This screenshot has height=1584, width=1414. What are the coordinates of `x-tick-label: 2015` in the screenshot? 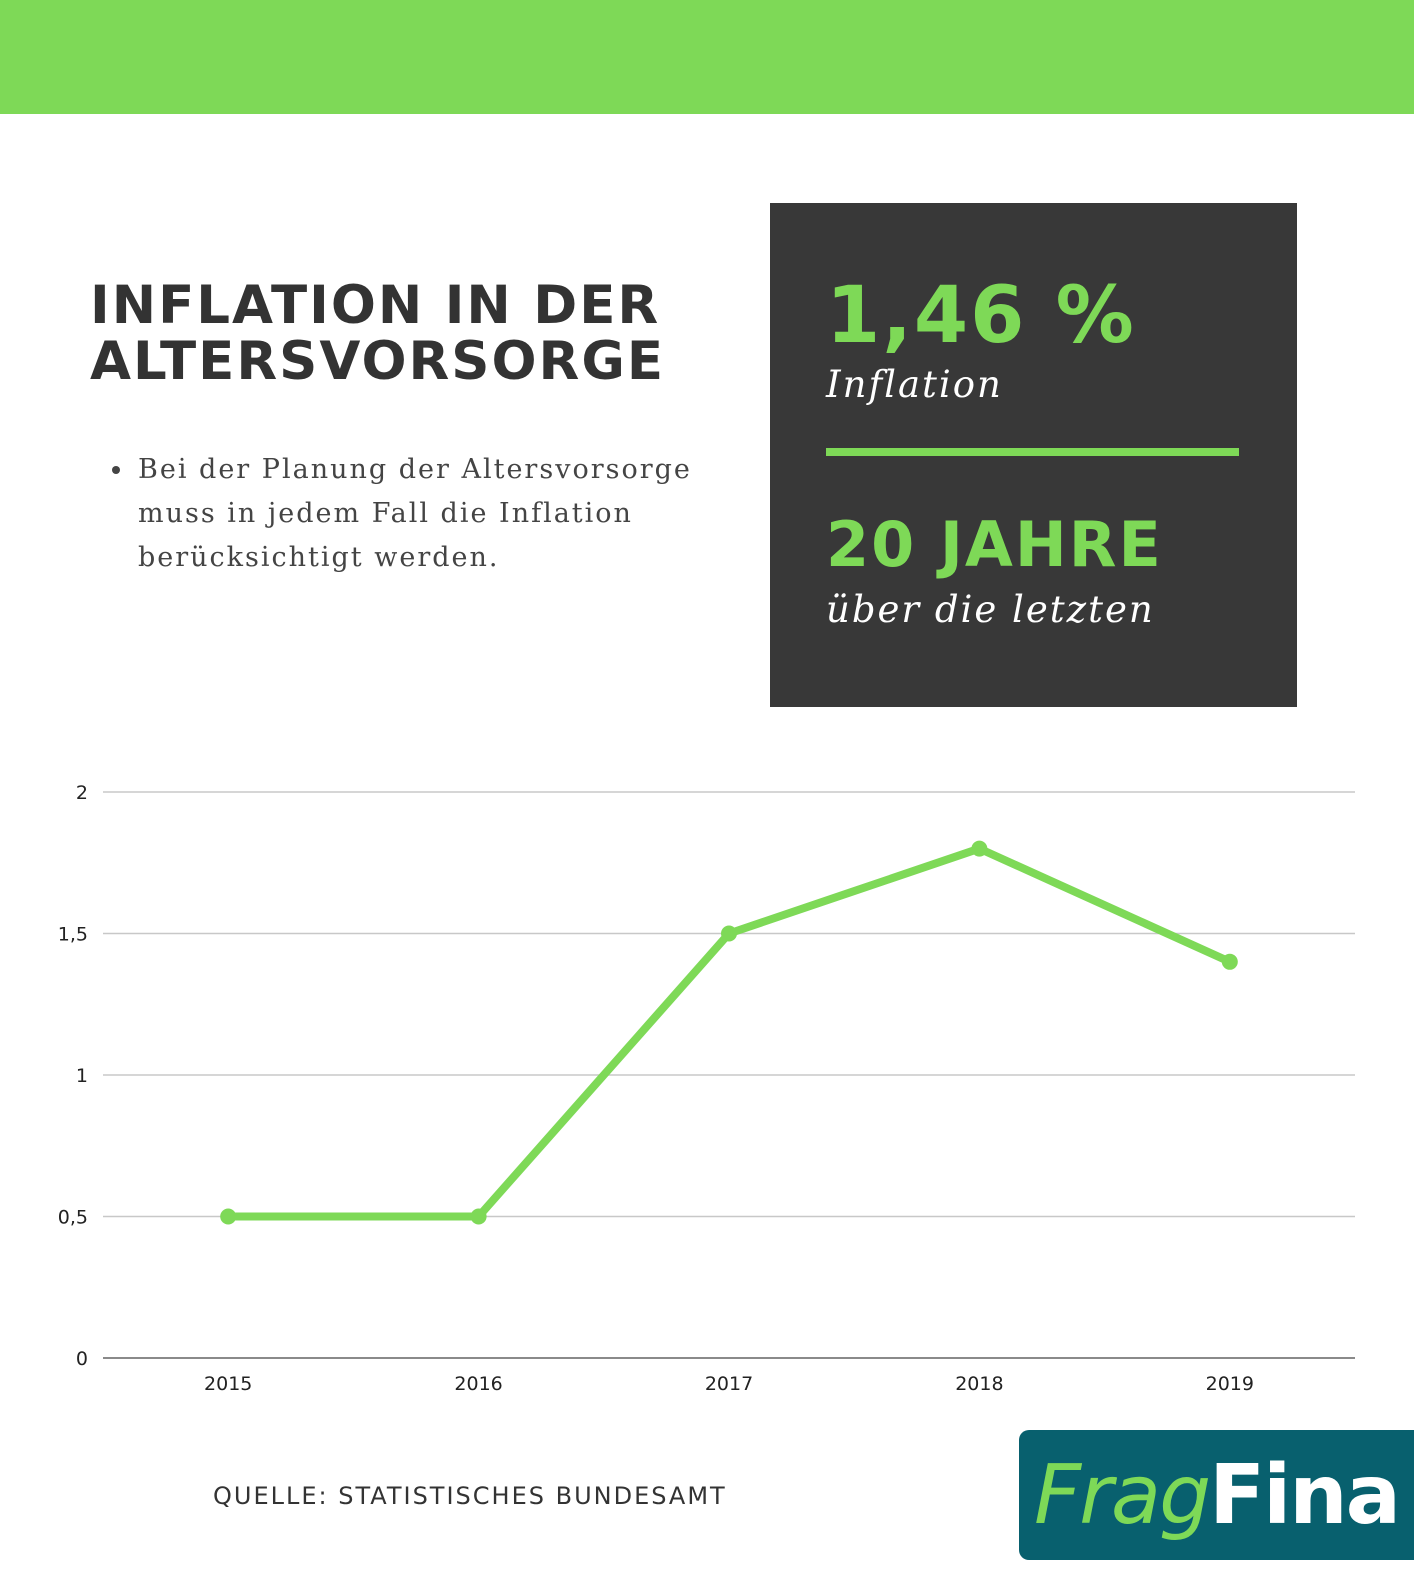 It's located at (228, 1384).